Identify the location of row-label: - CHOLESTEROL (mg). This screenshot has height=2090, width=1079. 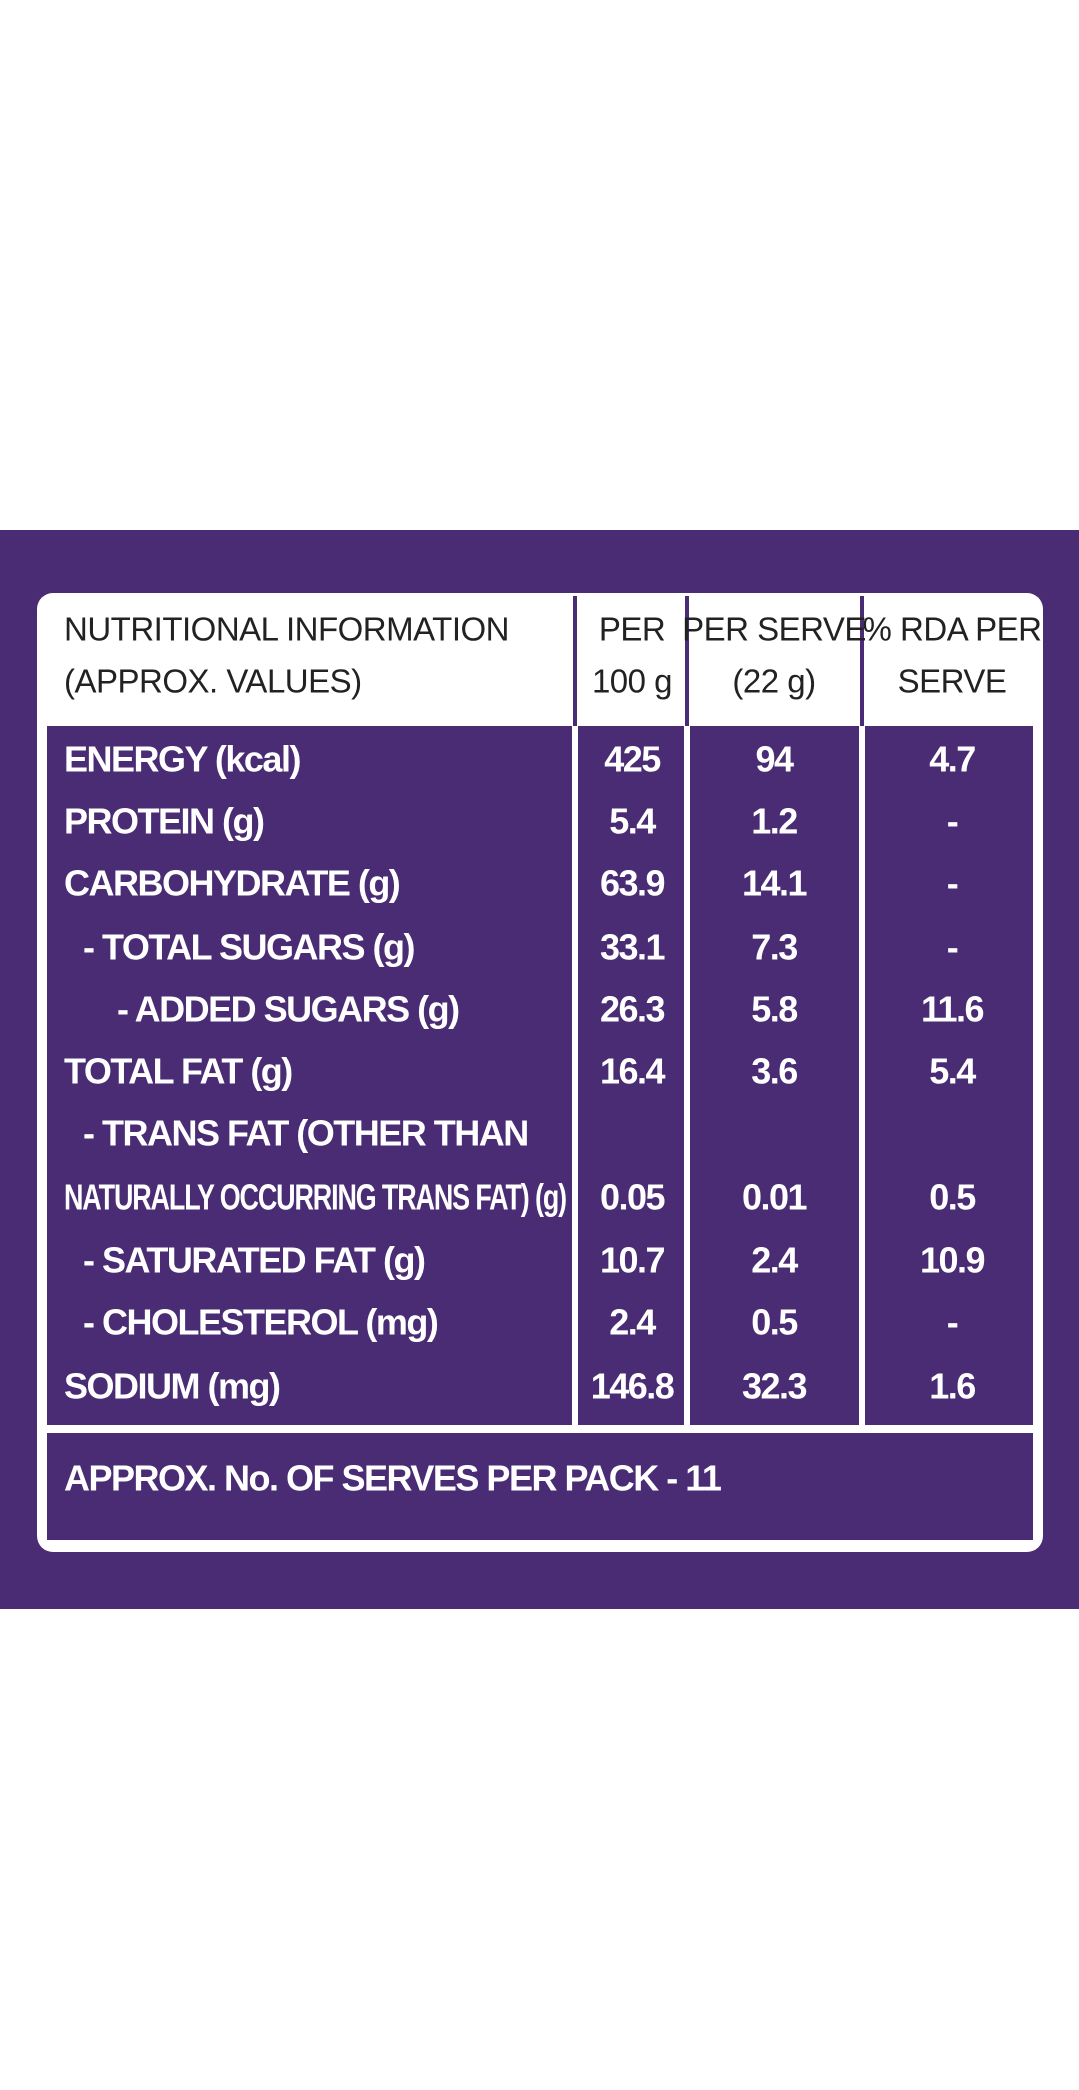
(260, 1322).